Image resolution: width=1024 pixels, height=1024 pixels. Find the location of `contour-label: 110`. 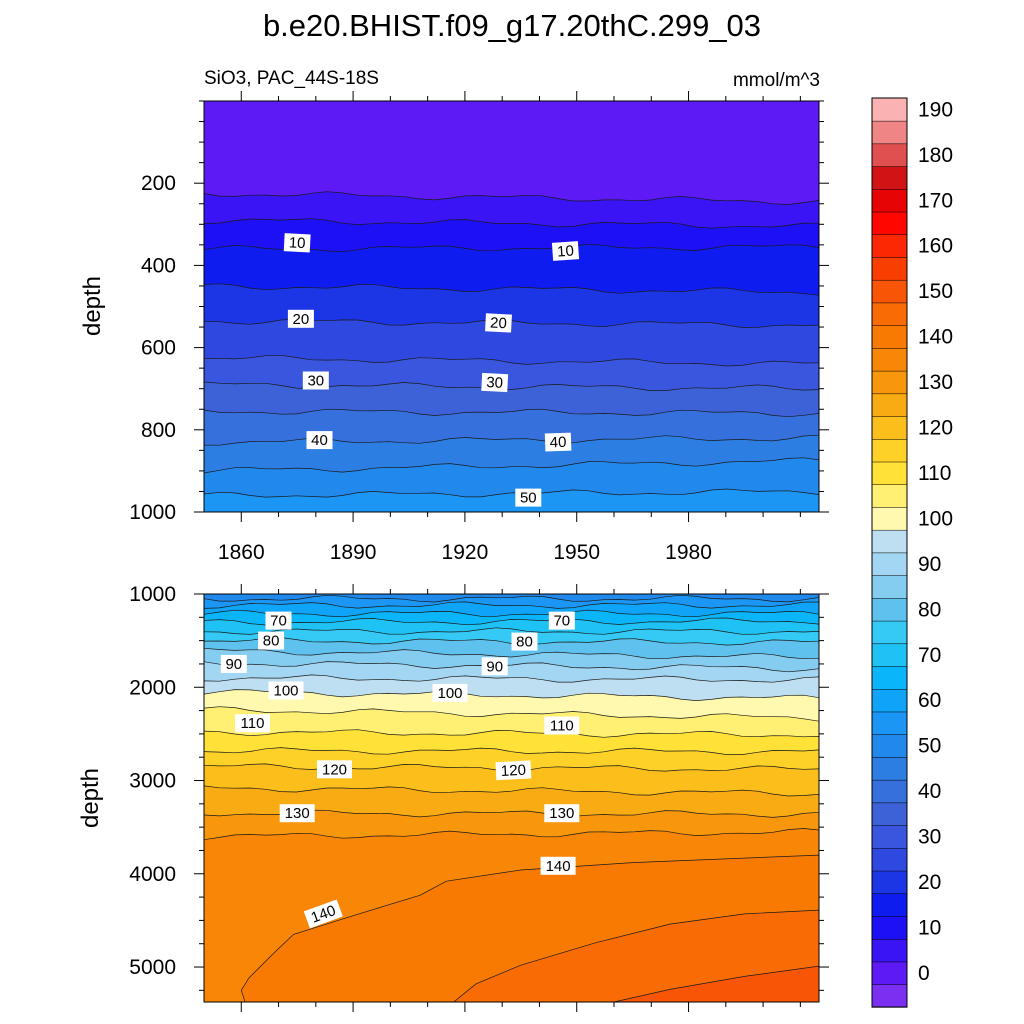

contour-label: 110 is located at coordinates (562, 725).